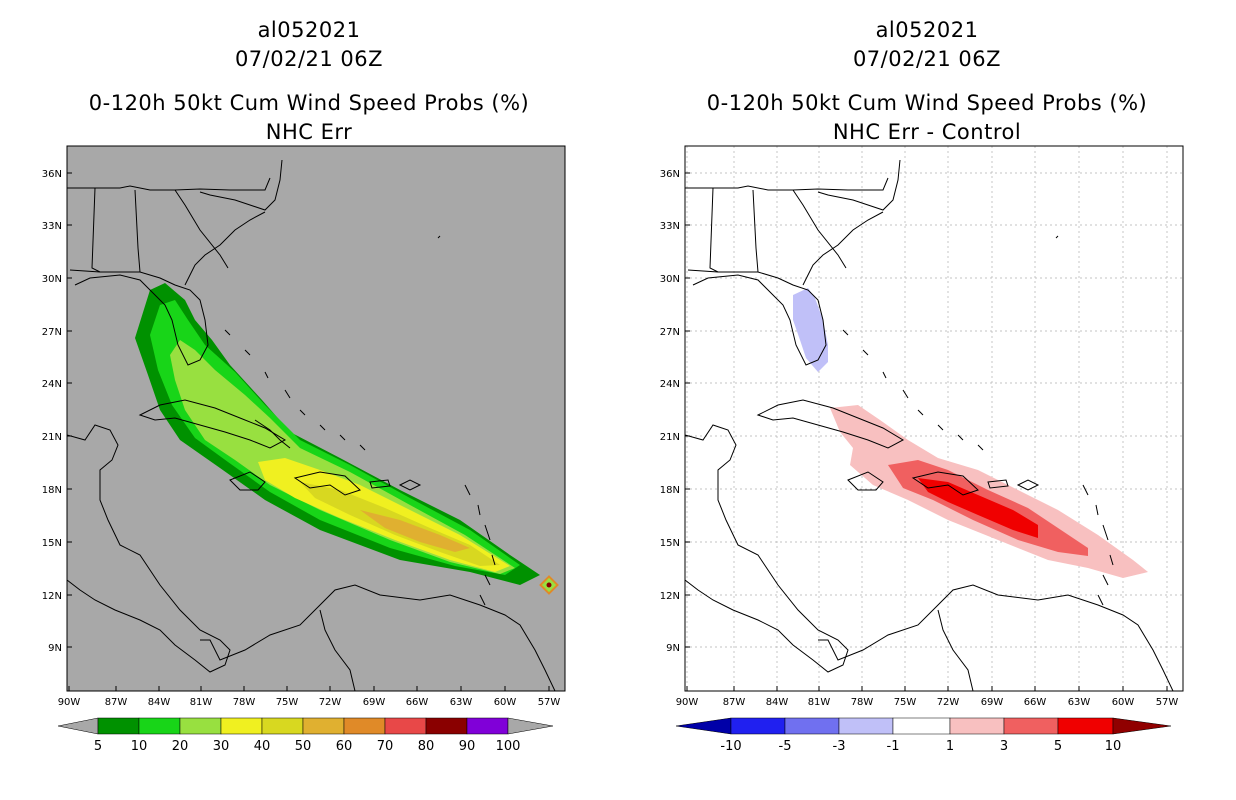 This screenshot has width=1236, height=800. I want to click on right-lon-label-66w: 66W, so click(1035, 702).